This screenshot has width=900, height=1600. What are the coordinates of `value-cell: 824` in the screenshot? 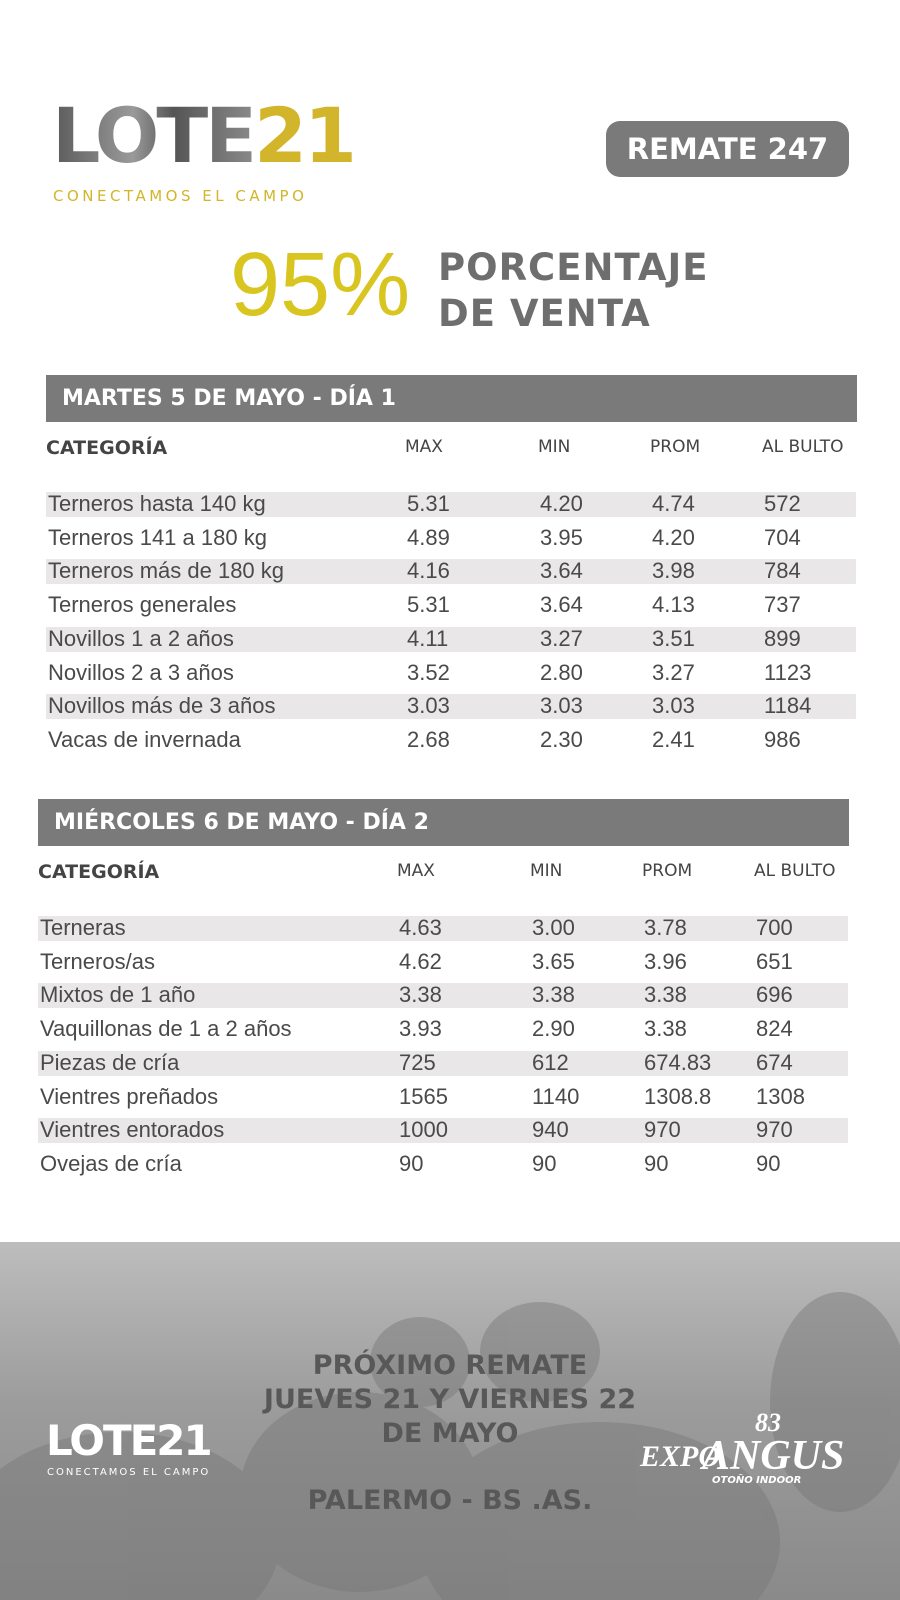 It's located at (774, 1029).